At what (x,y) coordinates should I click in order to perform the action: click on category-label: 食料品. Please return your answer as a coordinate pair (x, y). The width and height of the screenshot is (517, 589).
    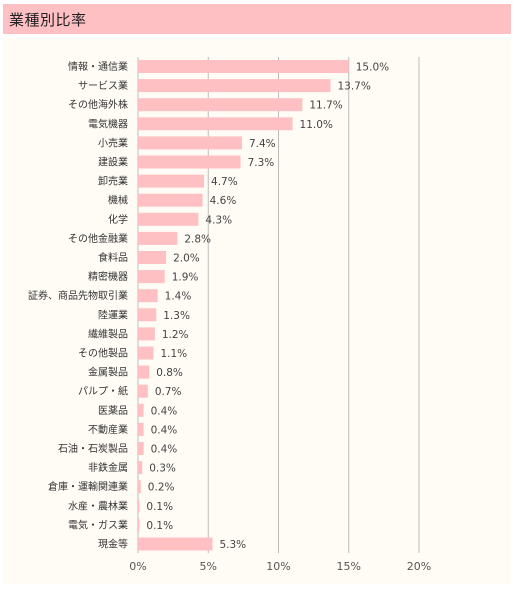
    Looking at the image, I should click on (113, 257).